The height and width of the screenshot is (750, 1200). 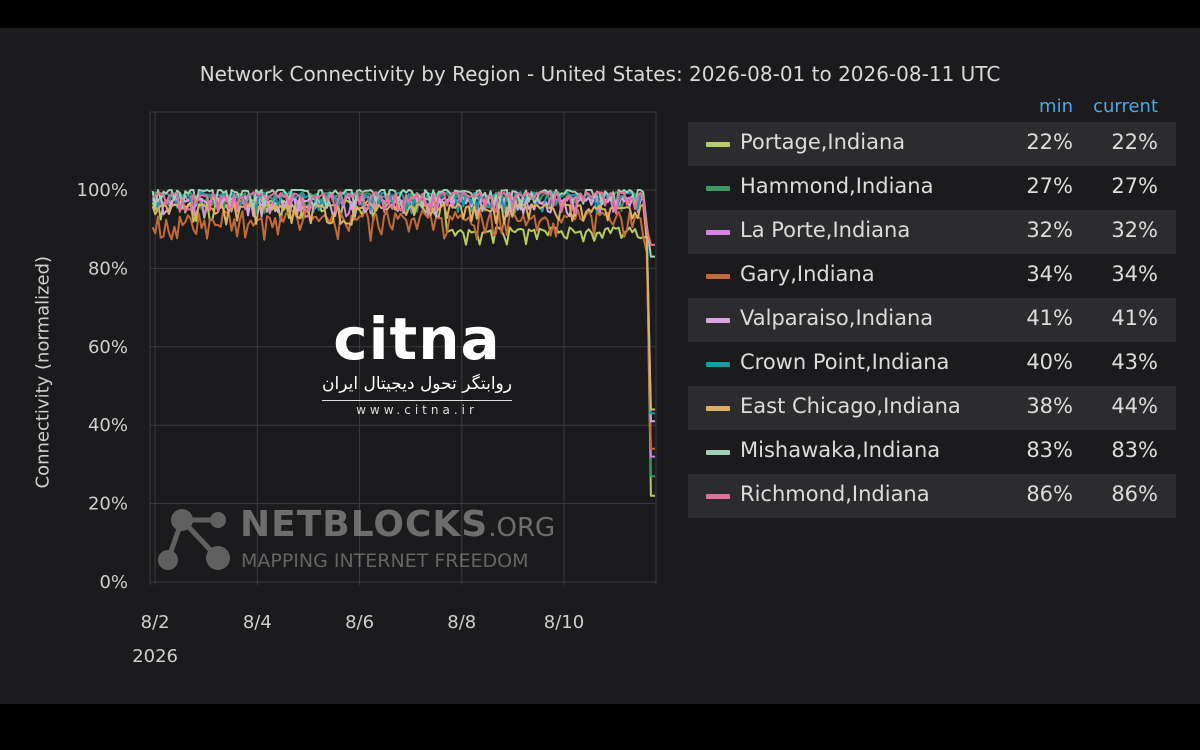 I want to click on legend-series-name: Crown Point,Indiana, so click(x=845, y=362).